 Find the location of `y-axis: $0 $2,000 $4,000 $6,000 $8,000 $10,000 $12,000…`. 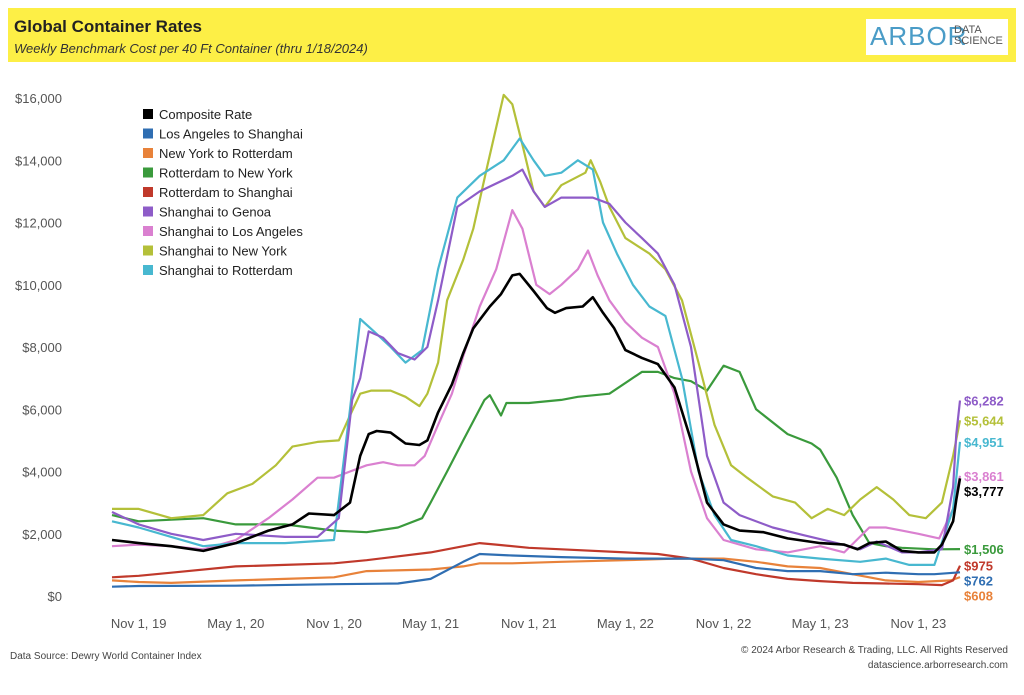

y-axis: $0 $2,000 $4,000 $6,000 $8,000 $10,000 $12,000… is located at coordinates (38, 347).